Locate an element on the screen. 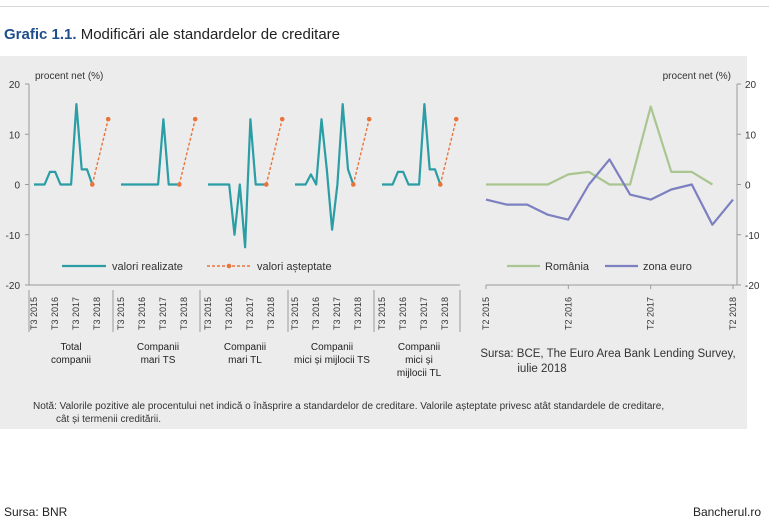 This screenshot has width=769, height=523. source-bnr: Sursa: BNR is located at coordinates (36, 512).